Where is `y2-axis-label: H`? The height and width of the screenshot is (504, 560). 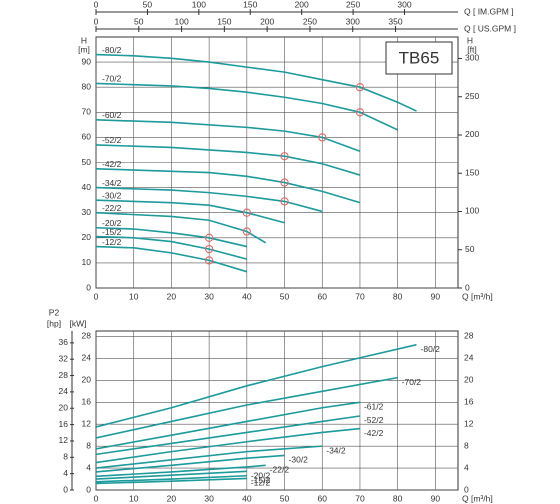 y2-axis-label: H is located at coordinates (470, 40).